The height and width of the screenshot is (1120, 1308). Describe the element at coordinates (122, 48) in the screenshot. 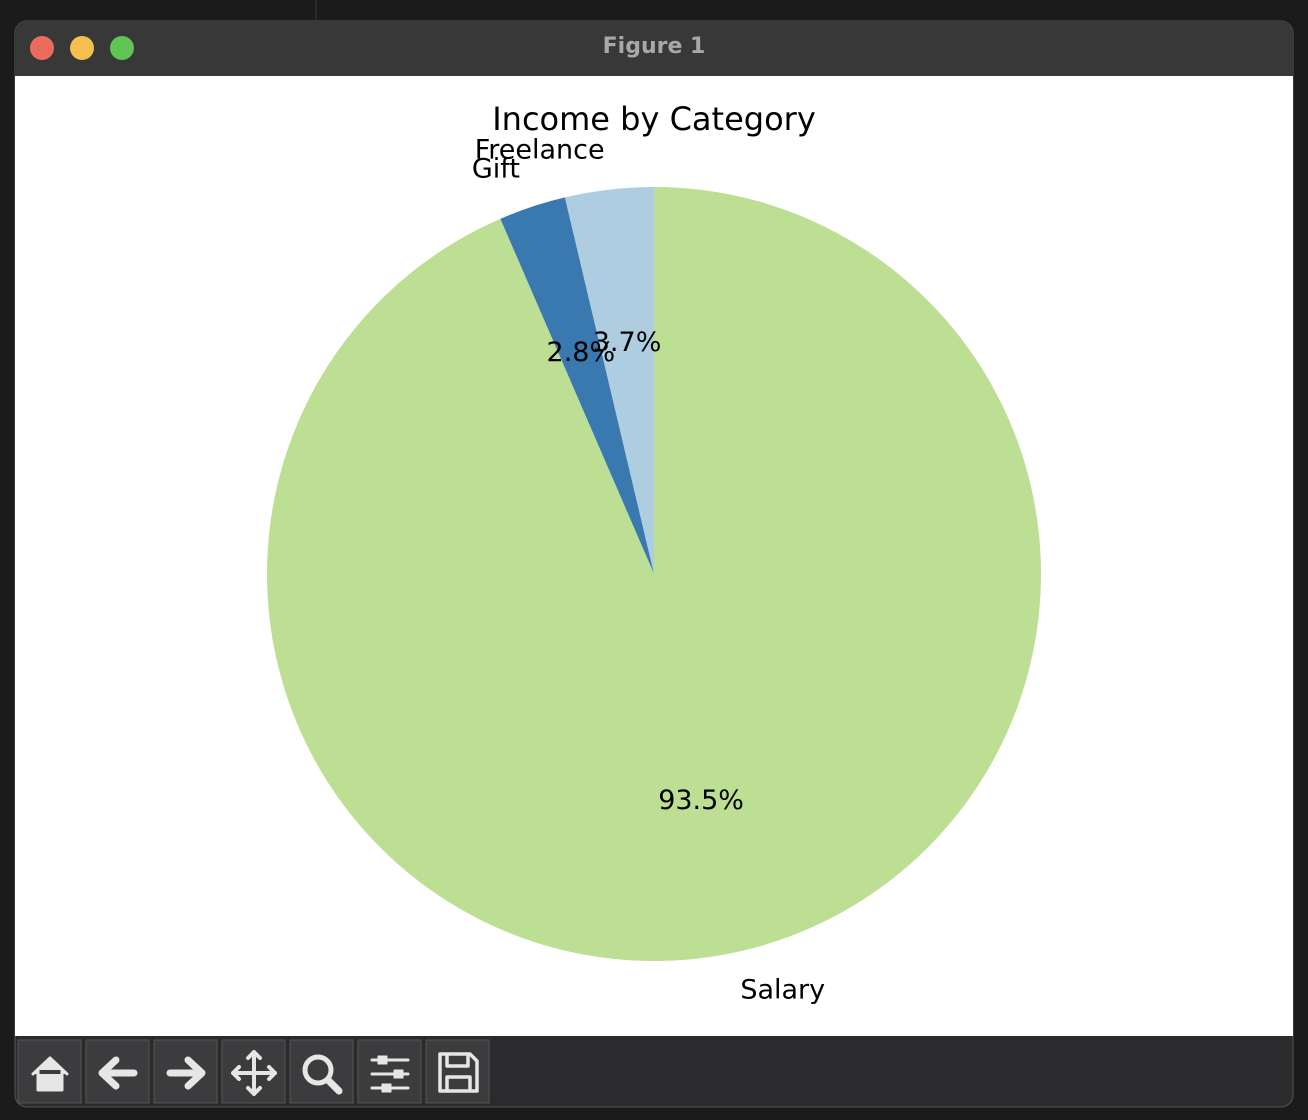

I see `zoom-button` at that location.